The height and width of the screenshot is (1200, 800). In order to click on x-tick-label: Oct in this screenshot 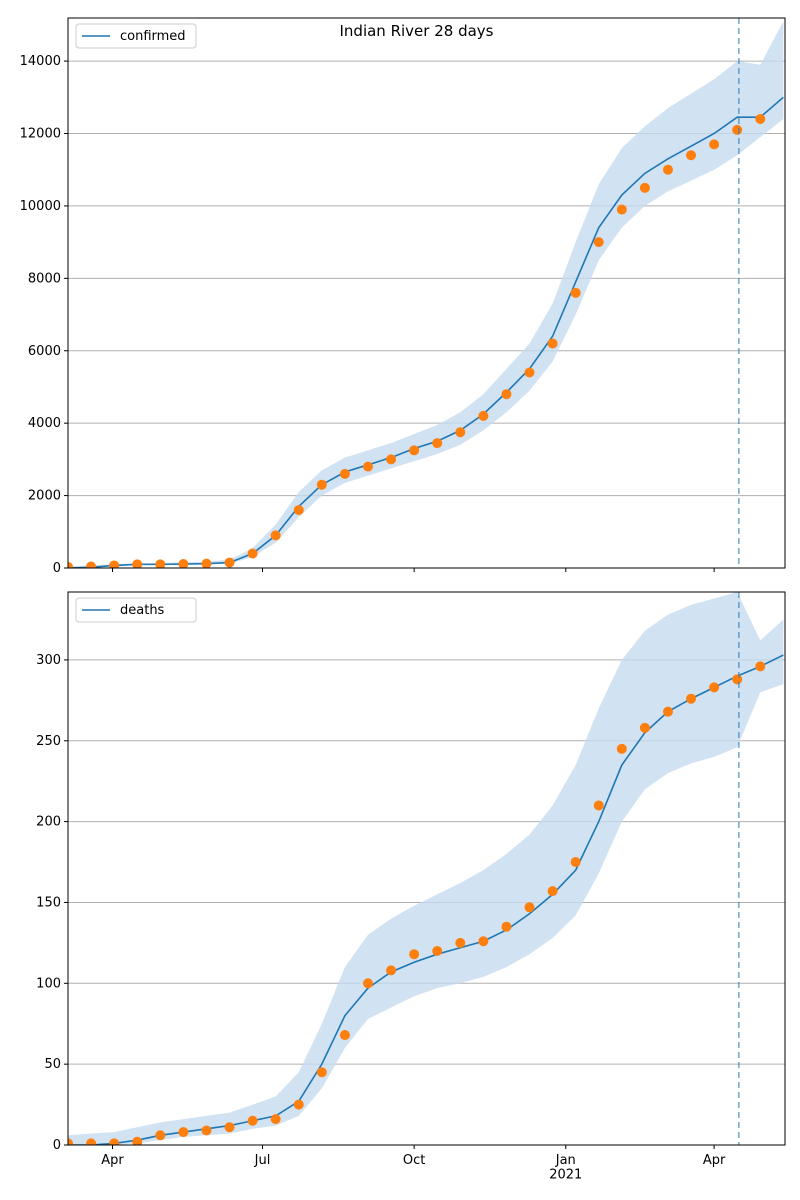, I will do `click(414, 1160)`.